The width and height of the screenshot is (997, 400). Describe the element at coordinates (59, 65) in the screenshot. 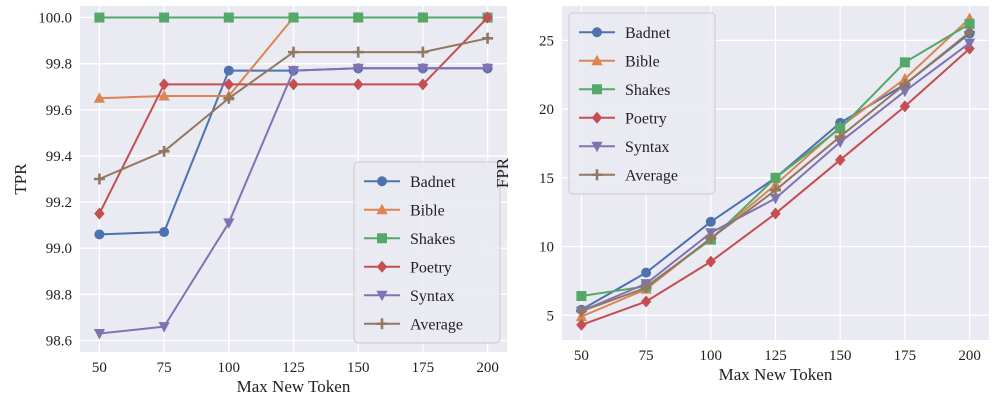

I see `y-tick-label: 99.8` at that location.